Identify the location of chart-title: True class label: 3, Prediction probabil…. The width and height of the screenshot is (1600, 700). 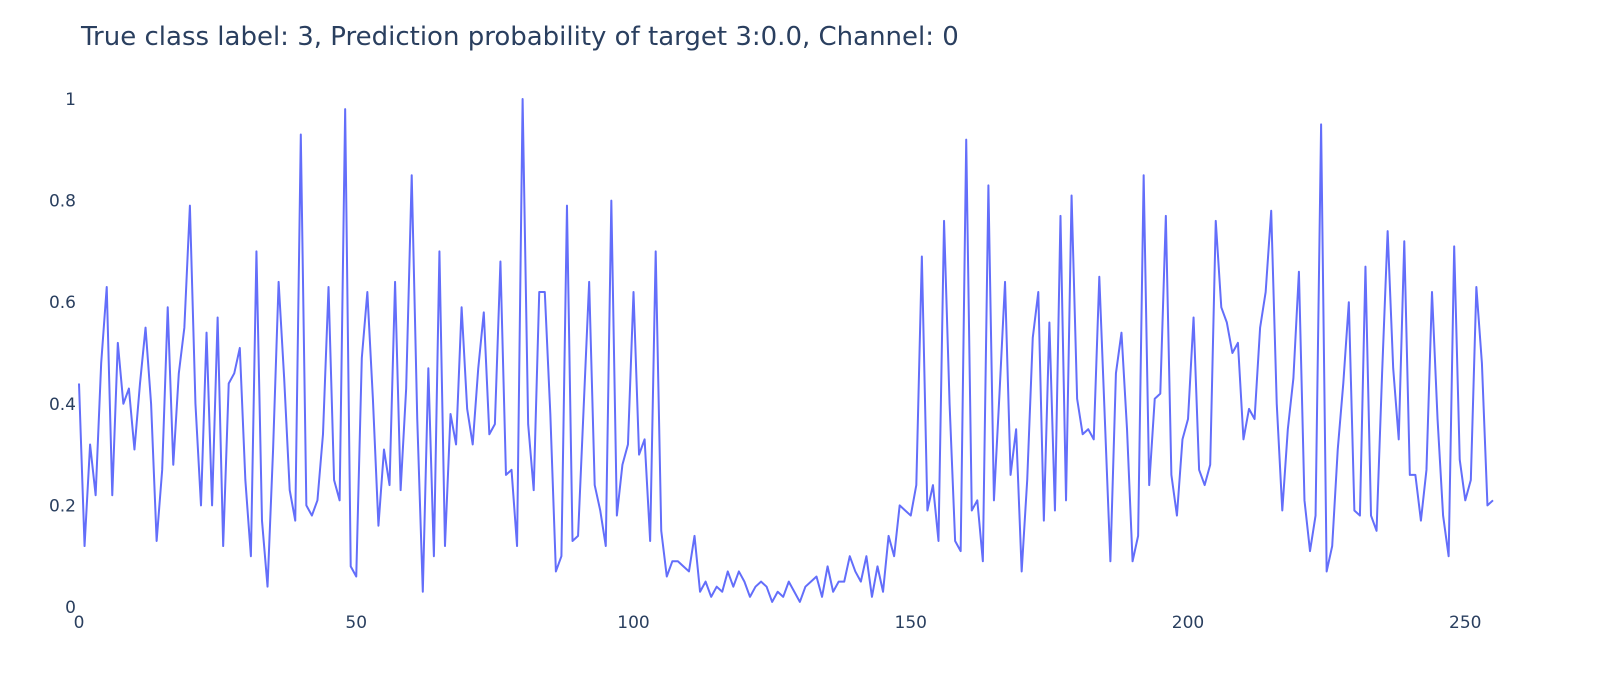
(520, 37).